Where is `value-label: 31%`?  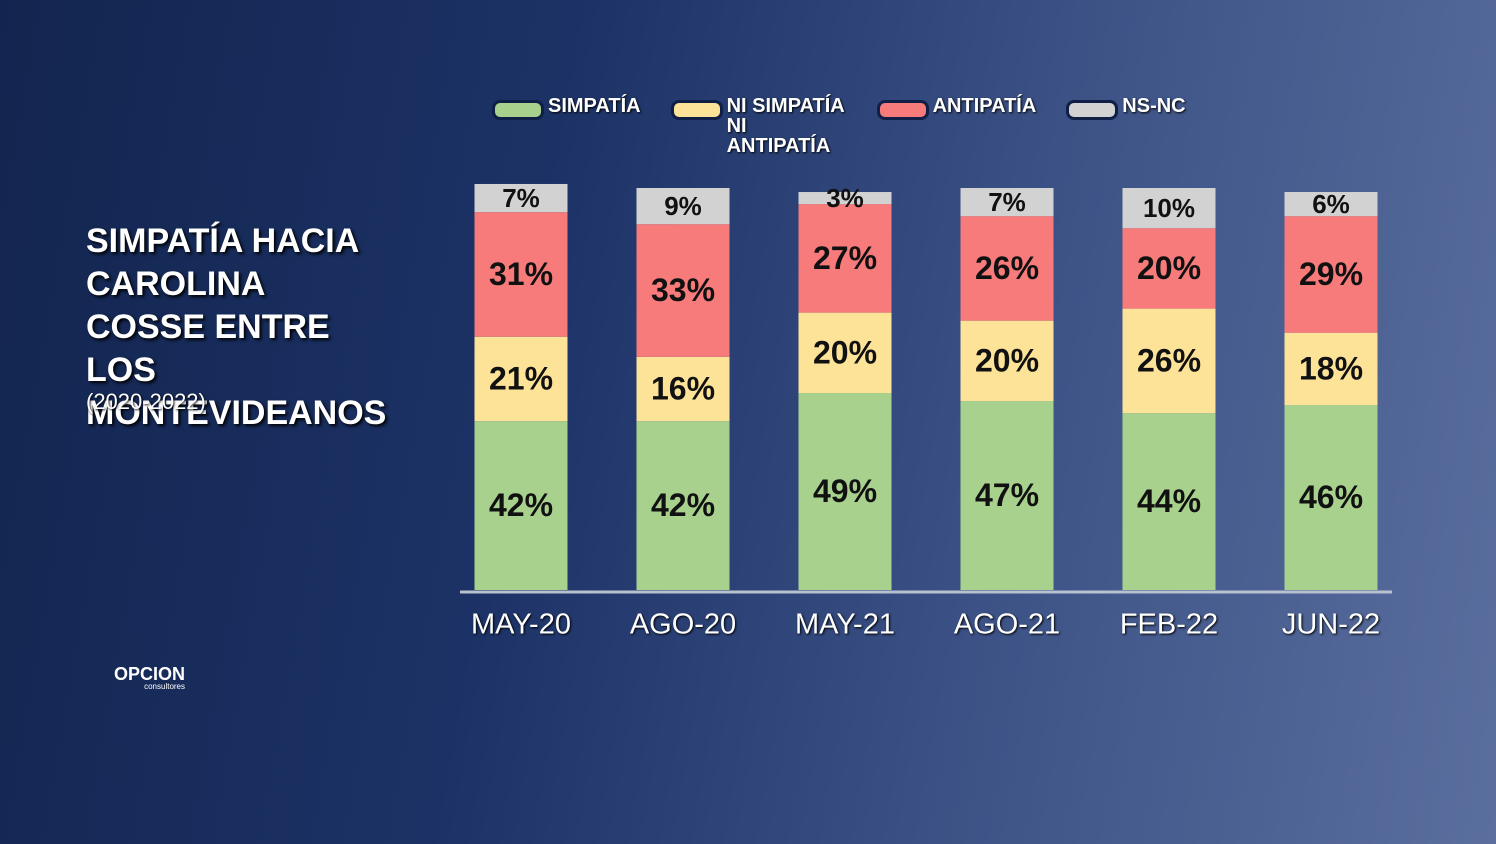
value-label: 31% is located at coordinates (521, 274).